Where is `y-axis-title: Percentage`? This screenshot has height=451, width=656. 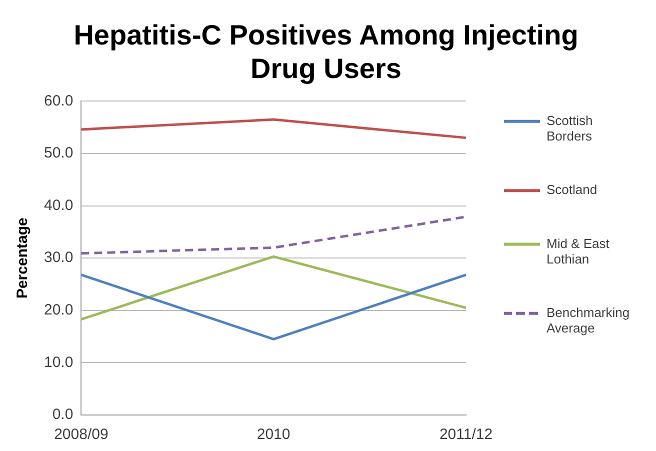
y-axis-title: Percentage is located at coordinates (23, 258).